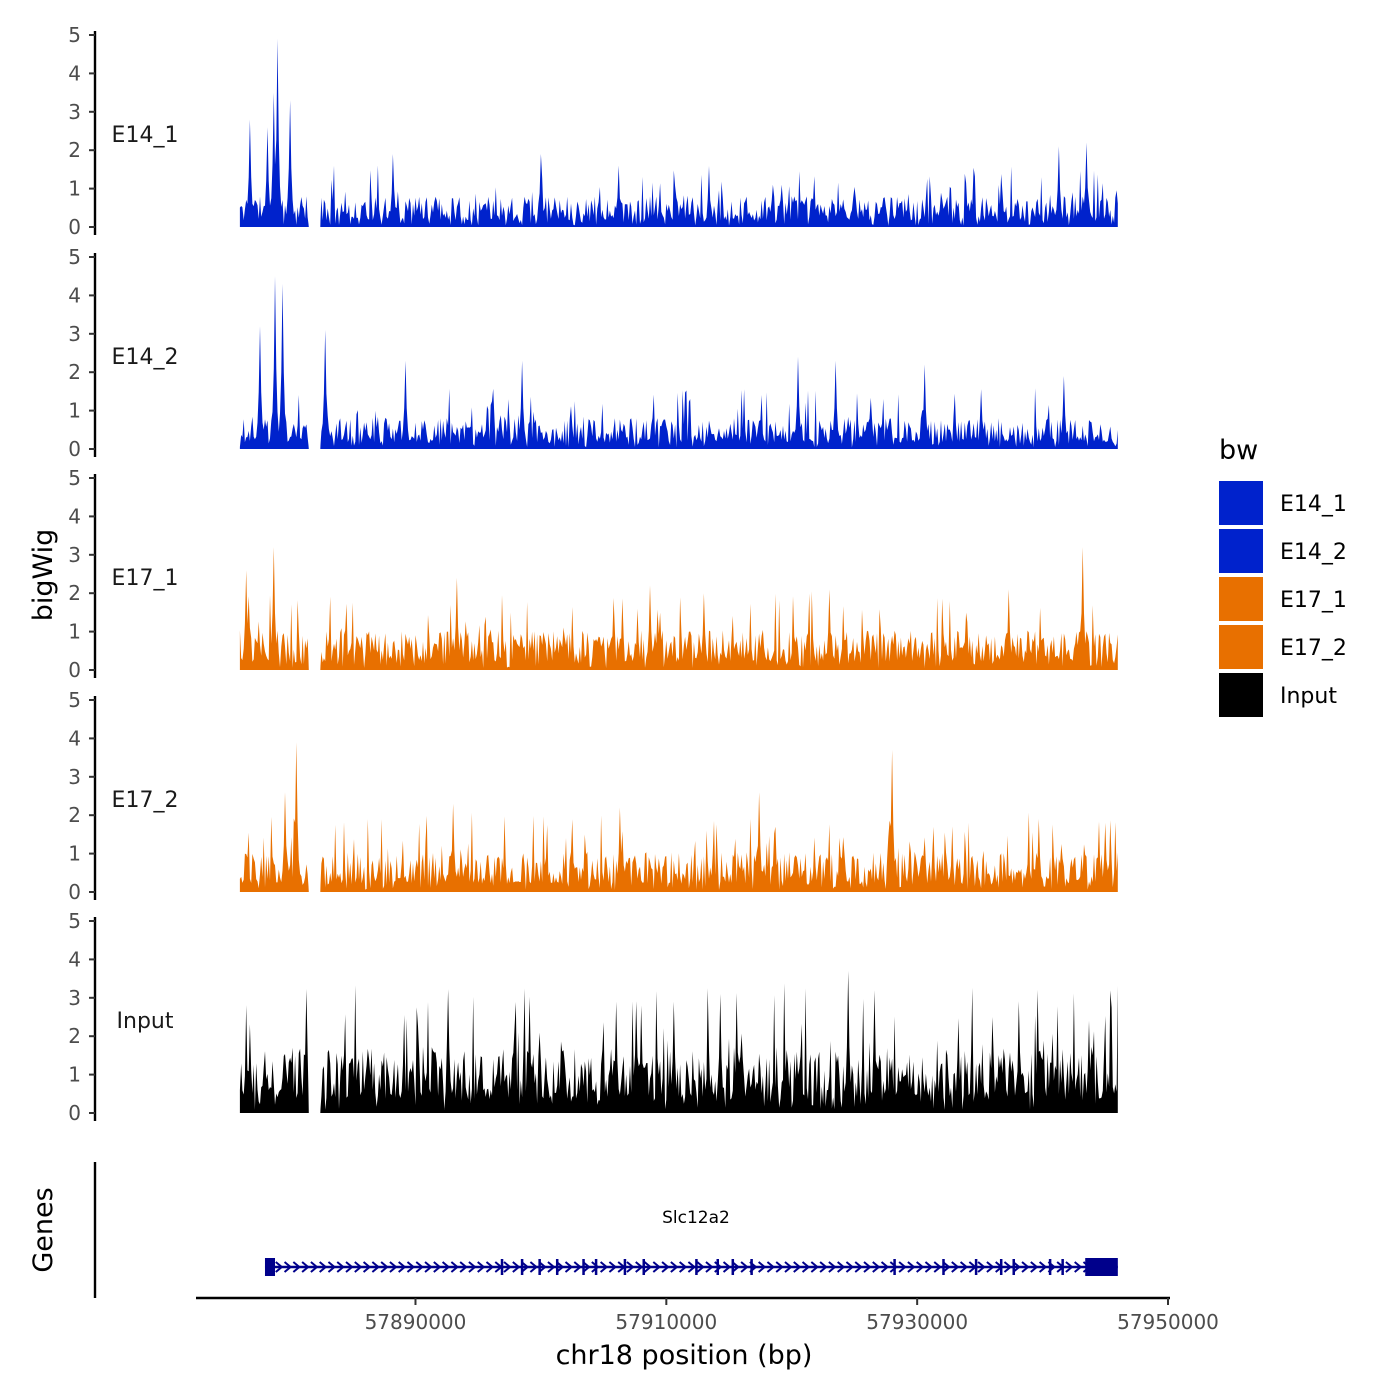  I want to click on track-panel-E14_1: 0 1 2 3 4 5 E14_1, so click(593, 131).